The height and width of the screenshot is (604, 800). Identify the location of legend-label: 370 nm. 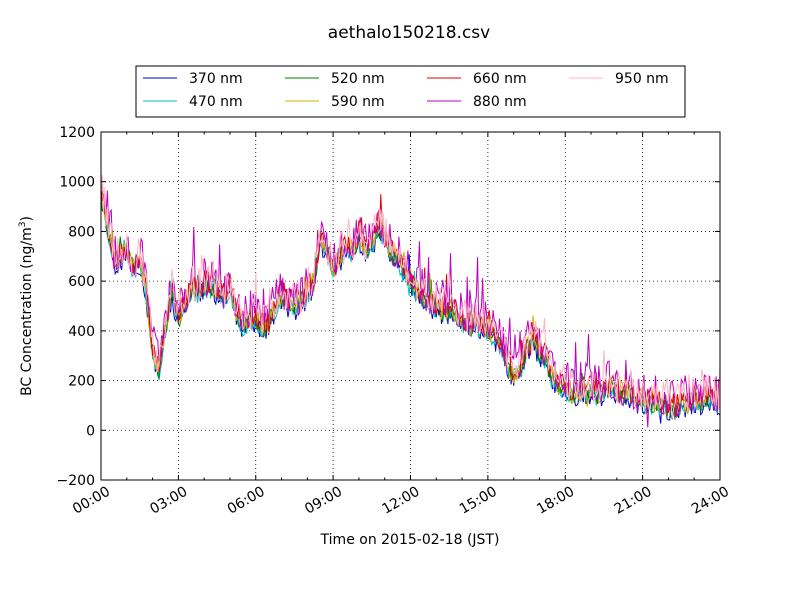
(216, 79).